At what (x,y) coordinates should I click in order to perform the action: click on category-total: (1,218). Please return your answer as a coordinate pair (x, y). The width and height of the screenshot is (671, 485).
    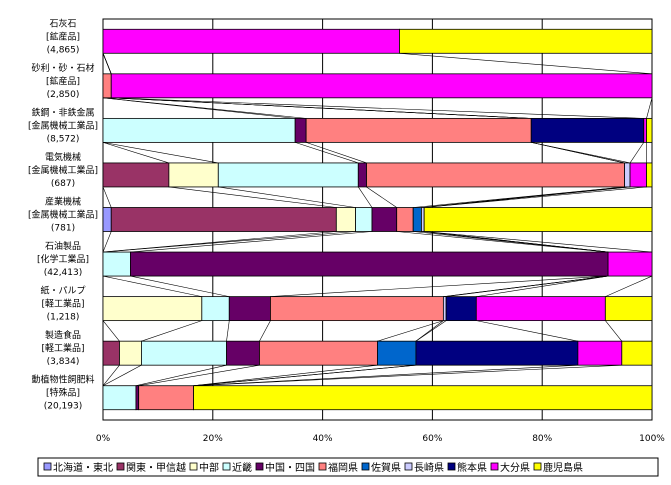
    Looking at the image, I should click on (63, 318).